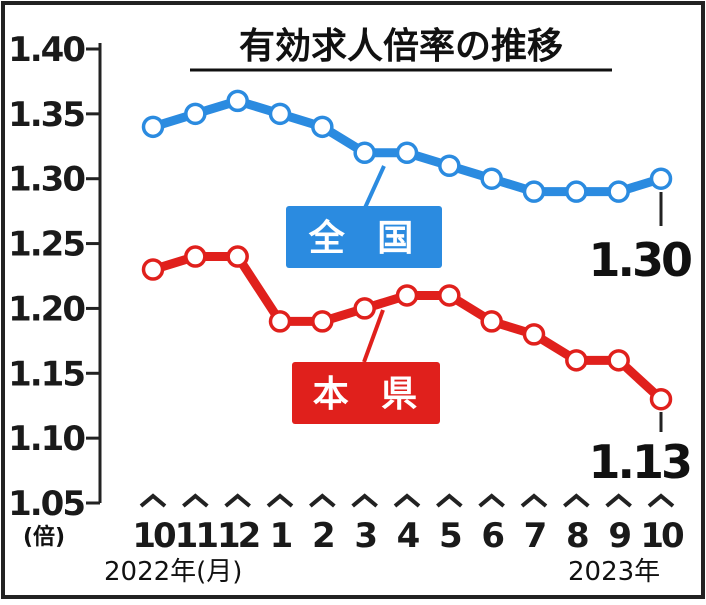 The width and height of the screenshot is (706, 605). What do you see at coordinates (408, 536) in the screenshot?
I see `x-tick-label: 4` at bounding box center [408, 536].